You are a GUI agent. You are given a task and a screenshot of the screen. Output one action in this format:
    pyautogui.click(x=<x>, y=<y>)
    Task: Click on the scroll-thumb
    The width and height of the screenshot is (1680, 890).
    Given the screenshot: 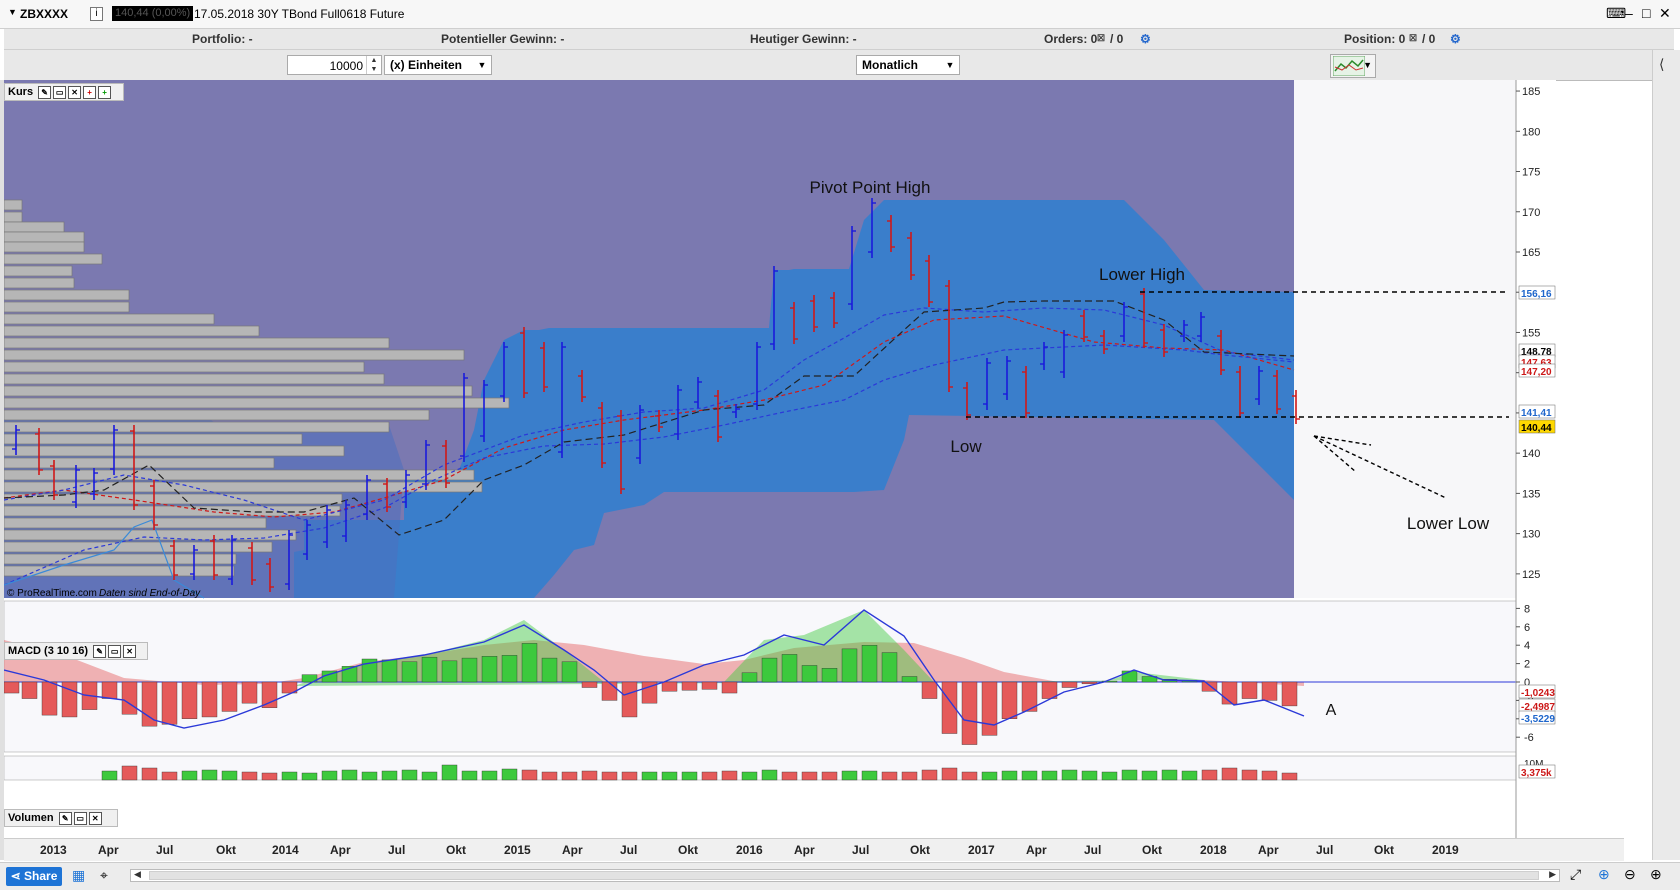 What is the action you would take?
    pyautogui.click(x=844, y=875)
    